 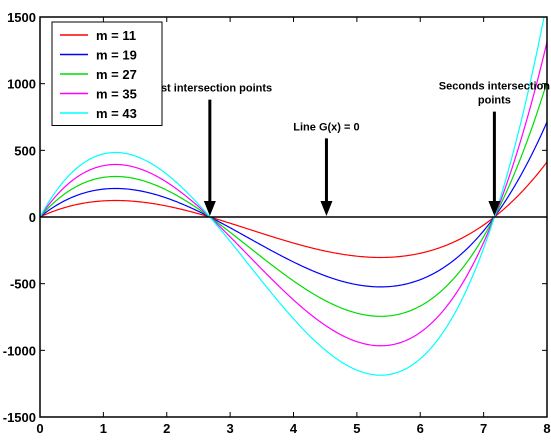 I want to click on y-tick-label: -1500, so click(x=19, y=417).